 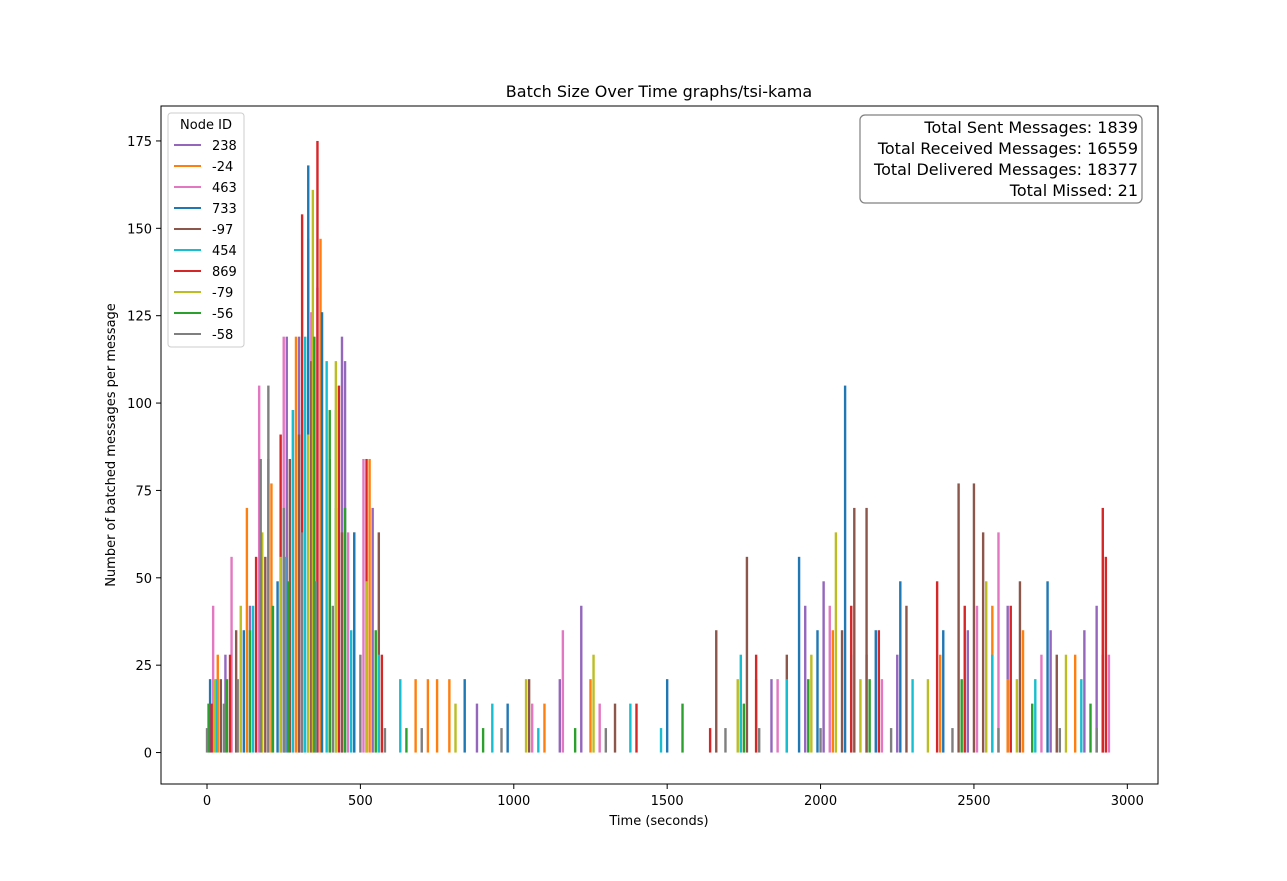 What do you see at coordinates (1020, 667) in the screenshot?
I see `bar--97-21` at bounding box center [1020, 667].